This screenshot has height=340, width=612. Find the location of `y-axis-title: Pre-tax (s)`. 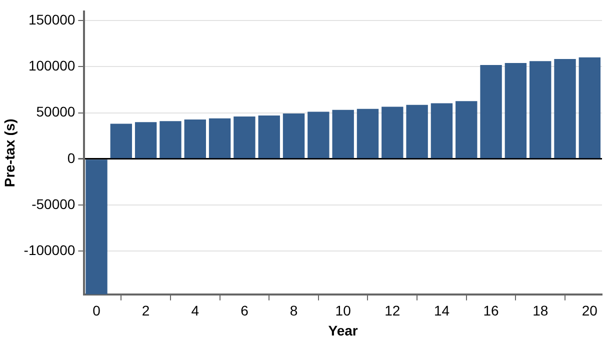

y-axis-title: Pre-tax (s) is located at coordinates (9, 153).